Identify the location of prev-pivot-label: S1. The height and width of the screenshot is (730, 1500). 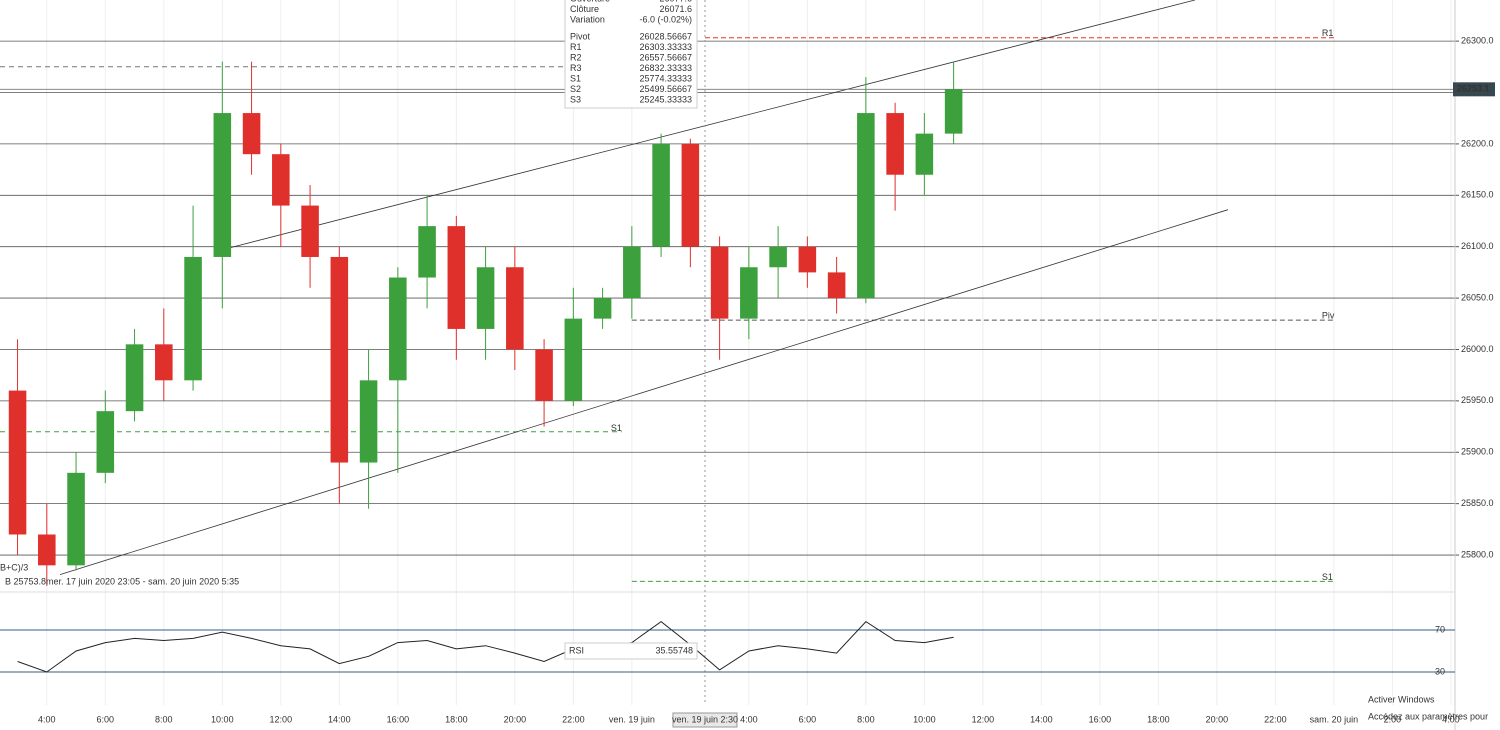
(616, 428).